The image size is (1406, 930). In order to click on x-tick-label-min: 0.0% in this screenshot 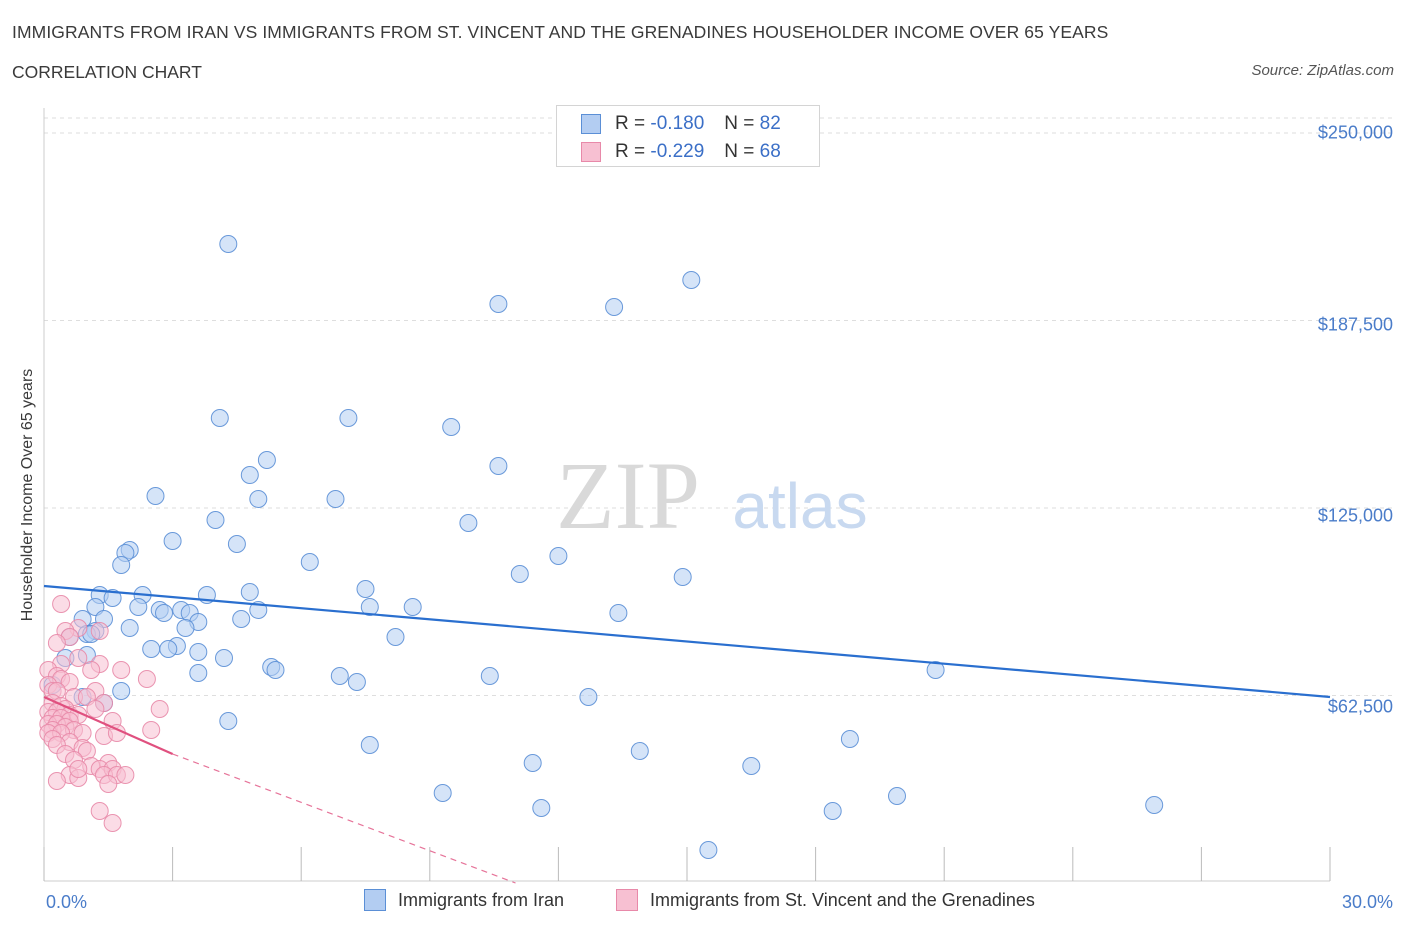, I will do `click(67, 902)`.